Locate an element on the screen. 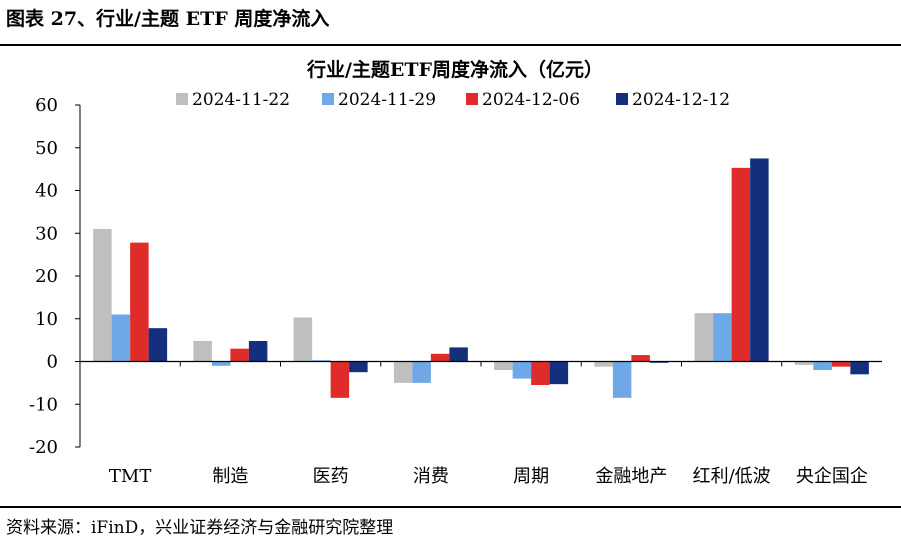 Image resolution: width=901 pixels, height=541 pixels. x-category-label: 医药 is located at coordinates (331, 476).